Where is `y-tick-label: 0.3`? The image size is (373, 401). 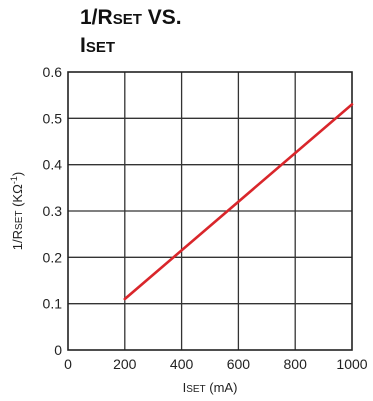 y-tick-label: 0.3 is located at coordinates (53, 211).